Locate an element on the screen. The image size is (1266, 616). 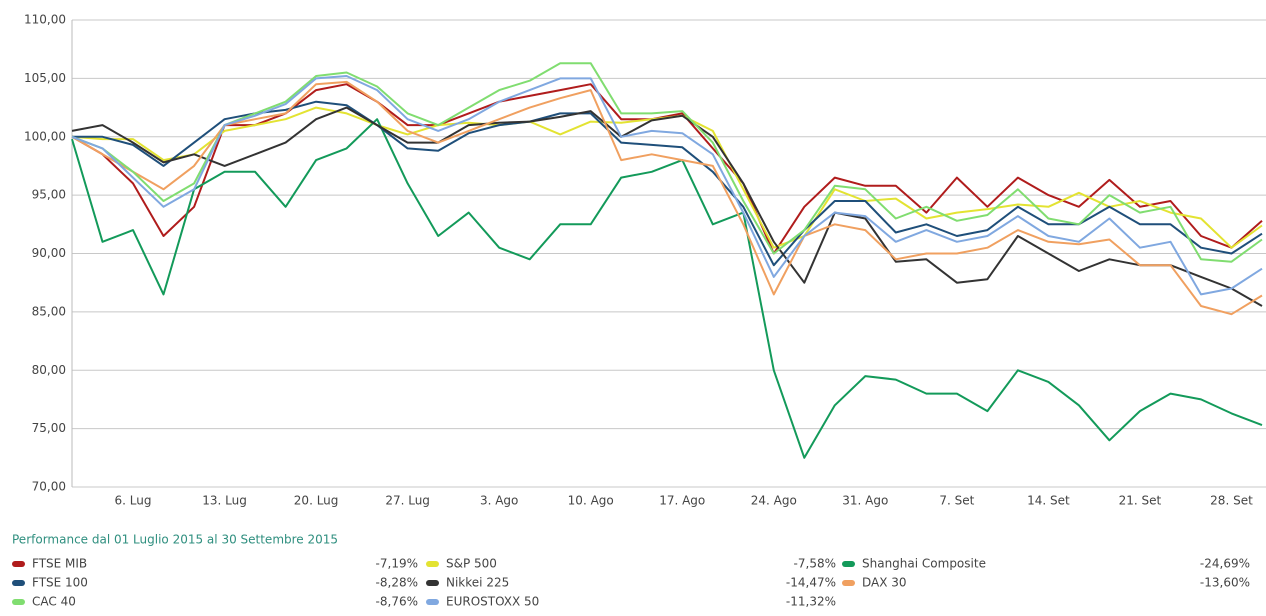
x-tick-label: 24. Ago is located at coordinates (774, 501).